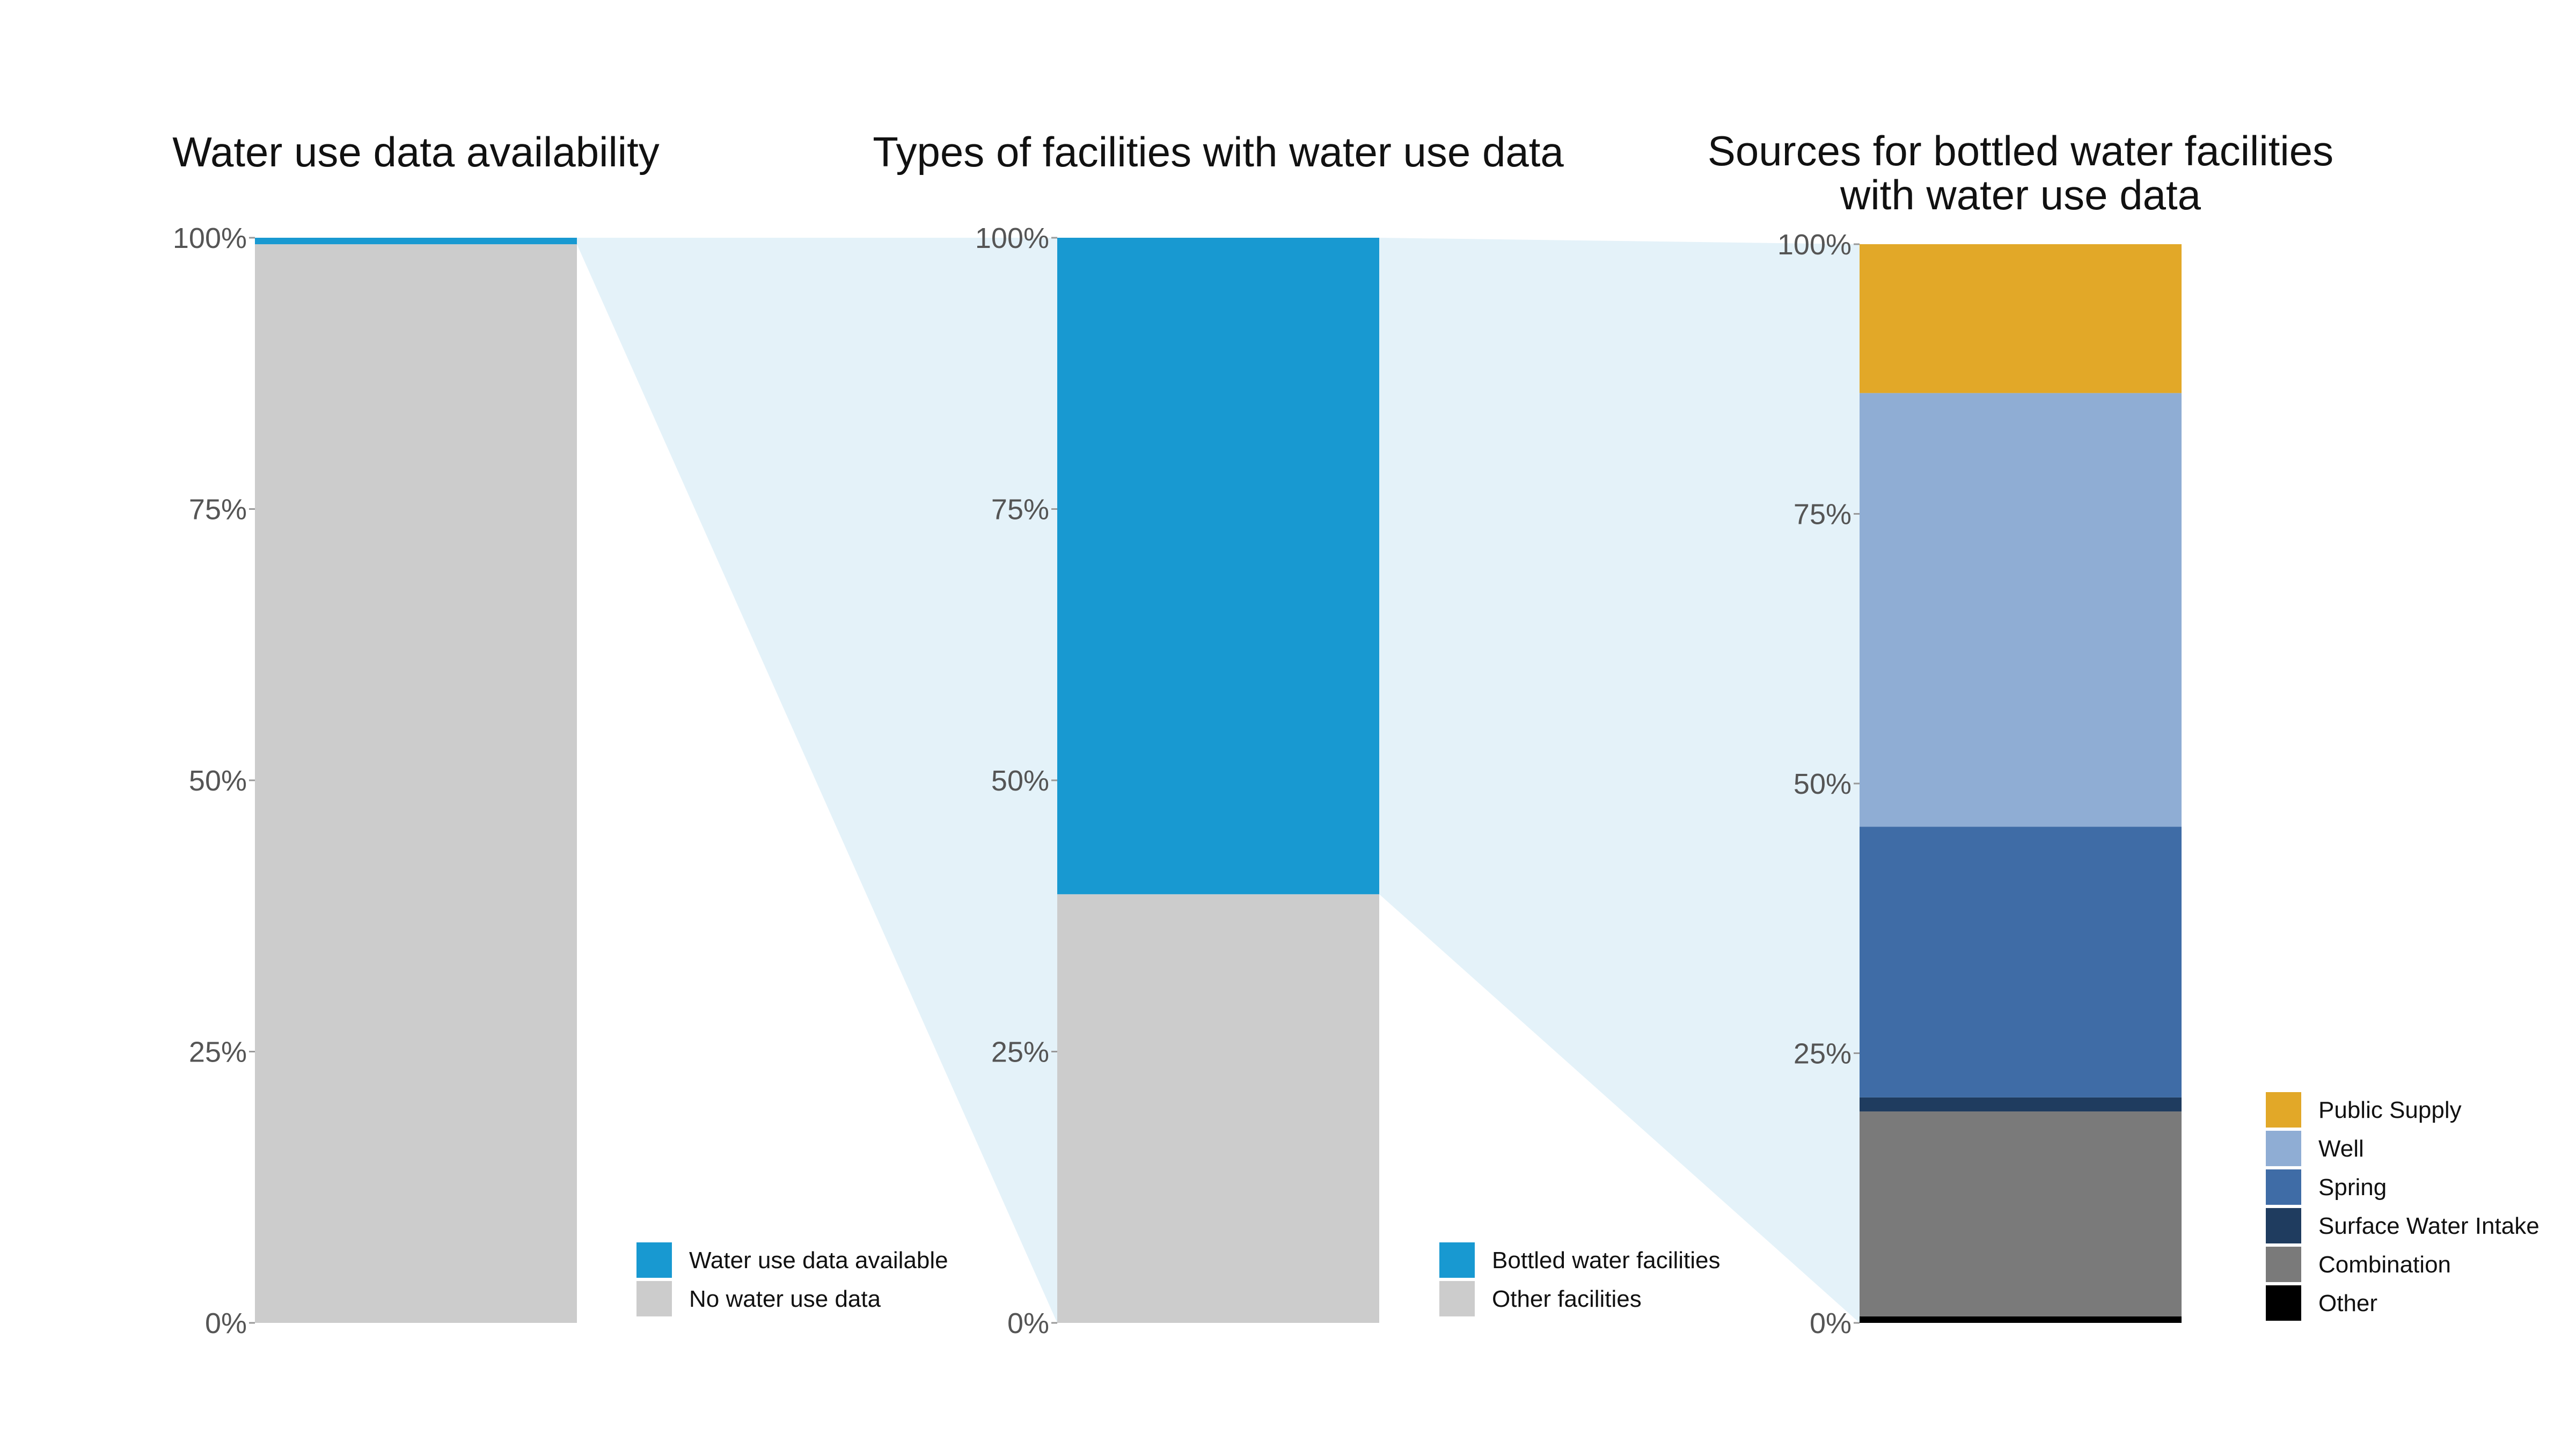  I want to click on bar-segment-well, so click(2021, 610).